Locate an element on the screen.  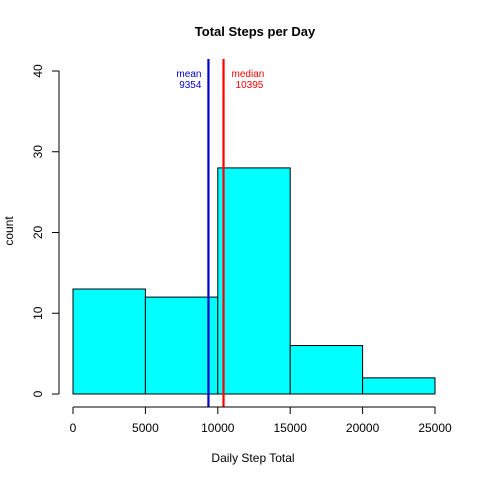
mean-value-label: 9354 is located at coordinates (190, 85).